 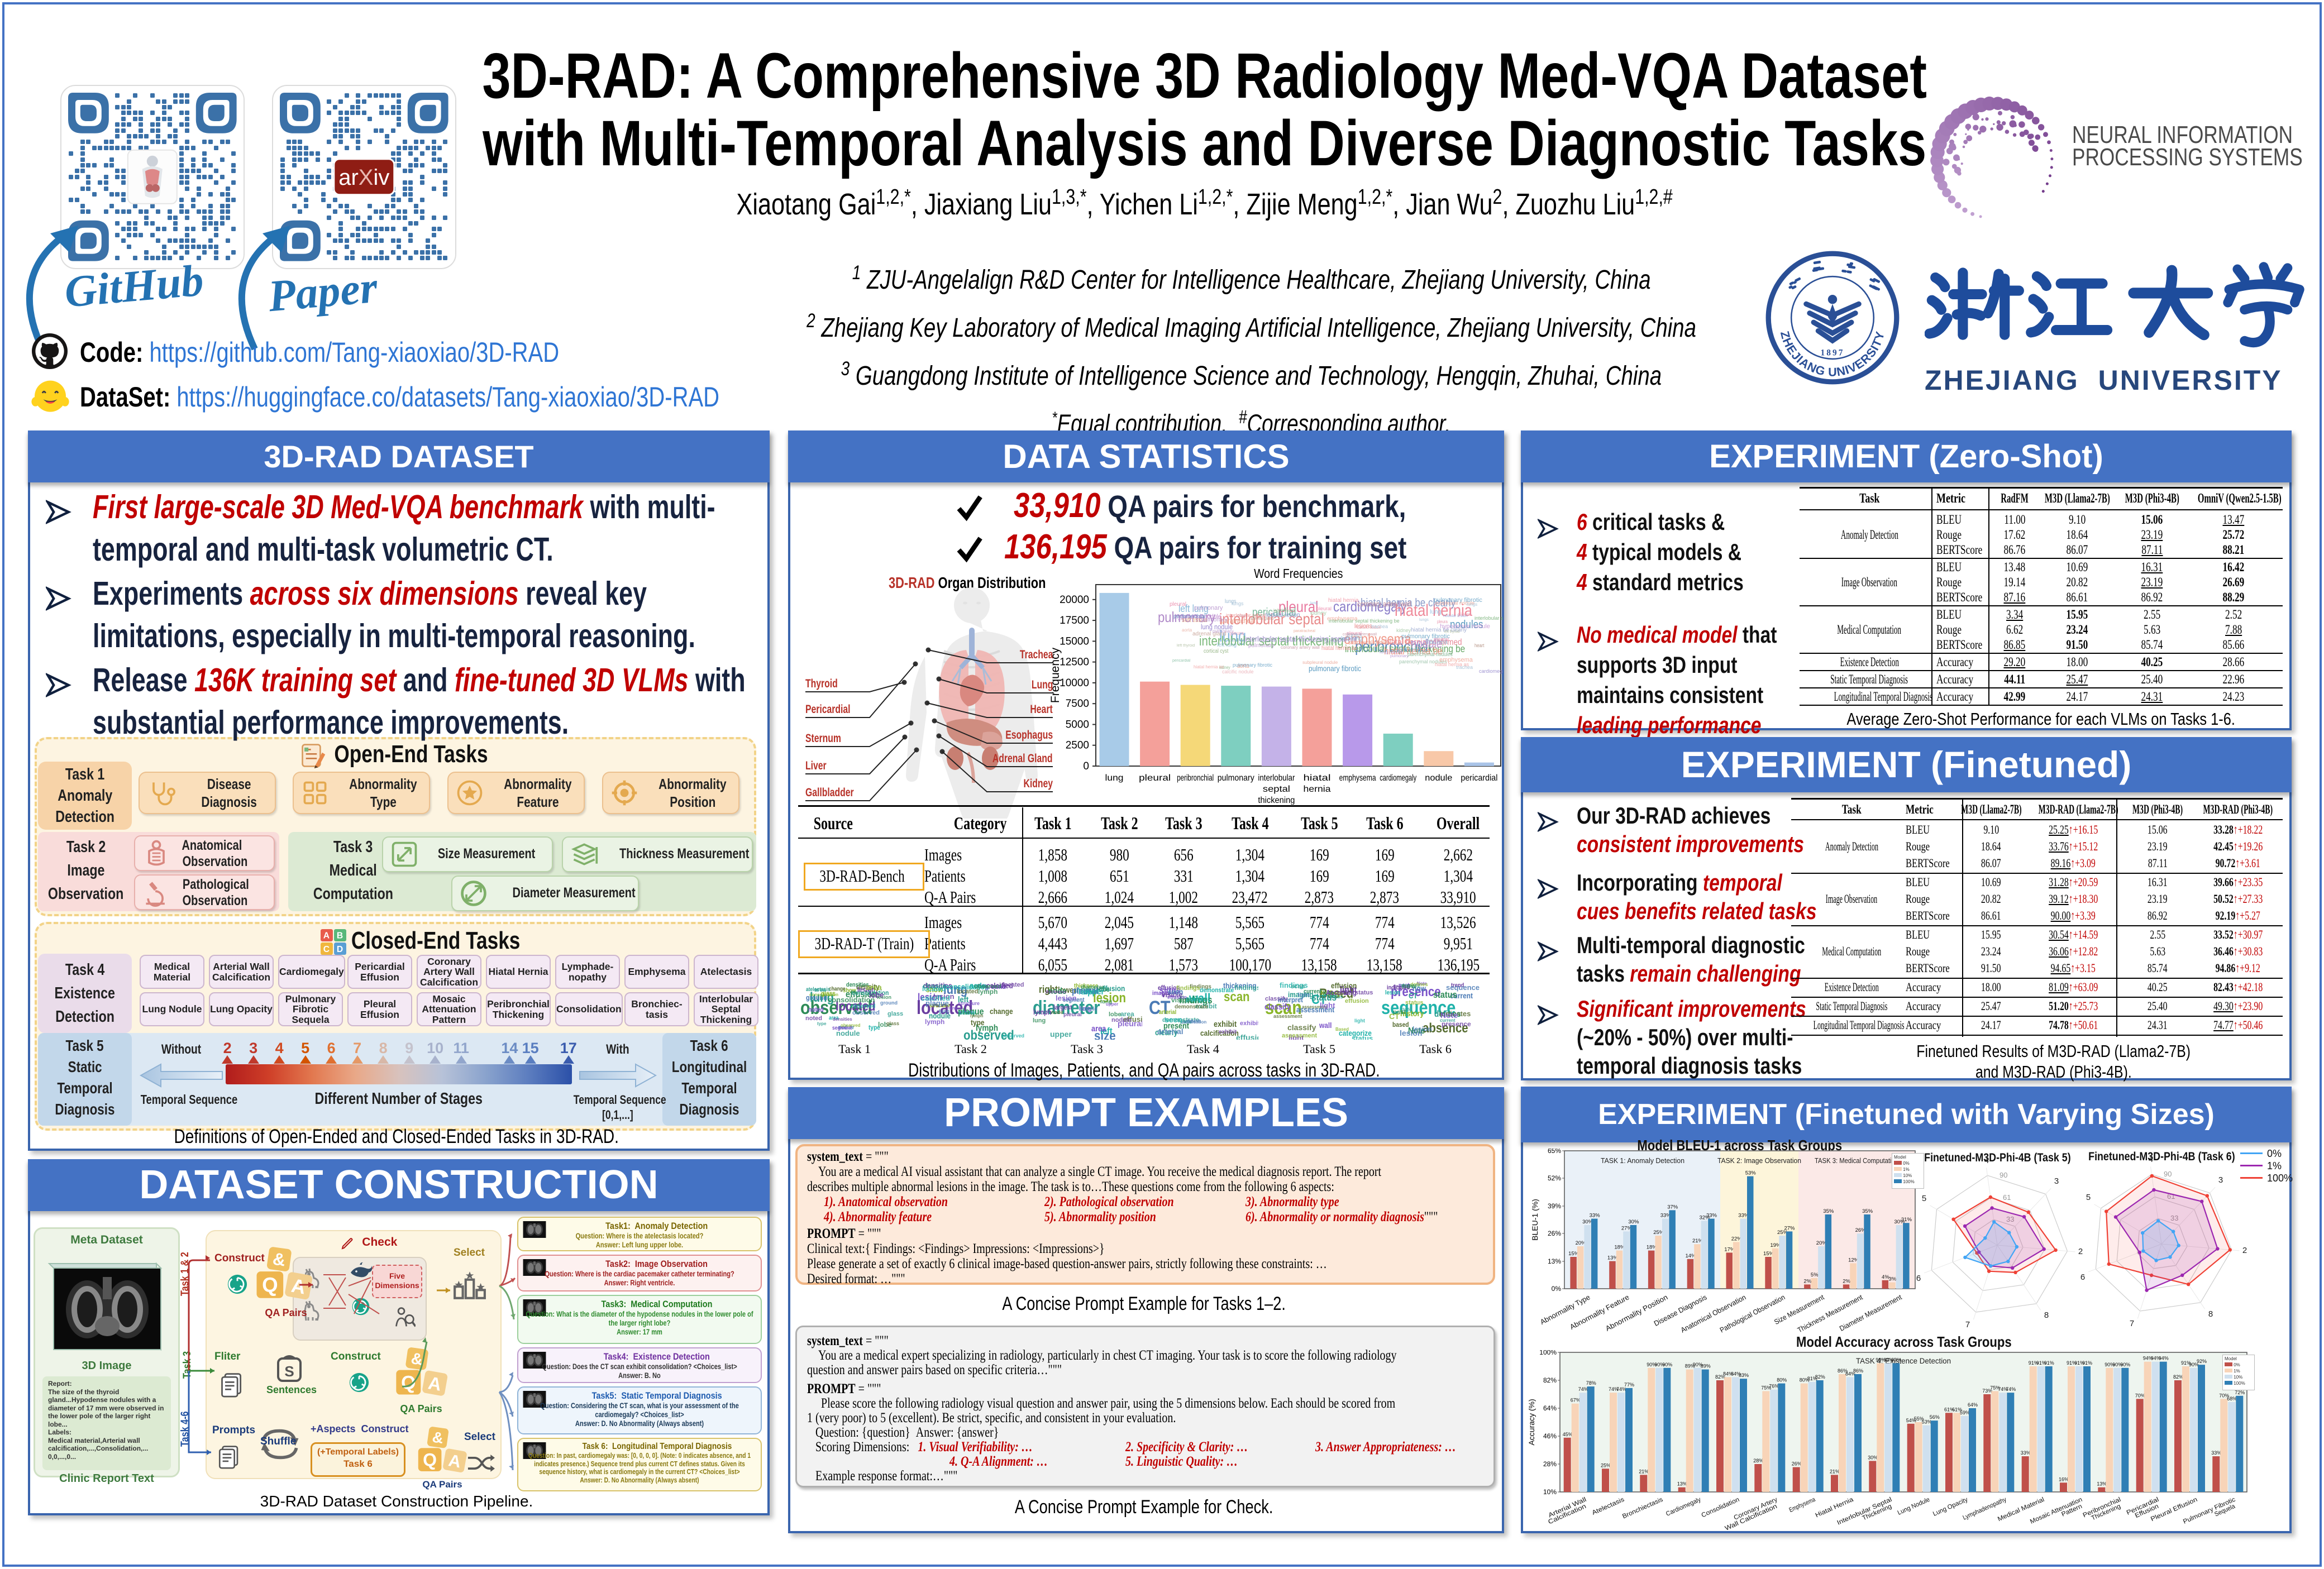 I want to click on svg-text: 3%, so click(x=1893, y=1279).